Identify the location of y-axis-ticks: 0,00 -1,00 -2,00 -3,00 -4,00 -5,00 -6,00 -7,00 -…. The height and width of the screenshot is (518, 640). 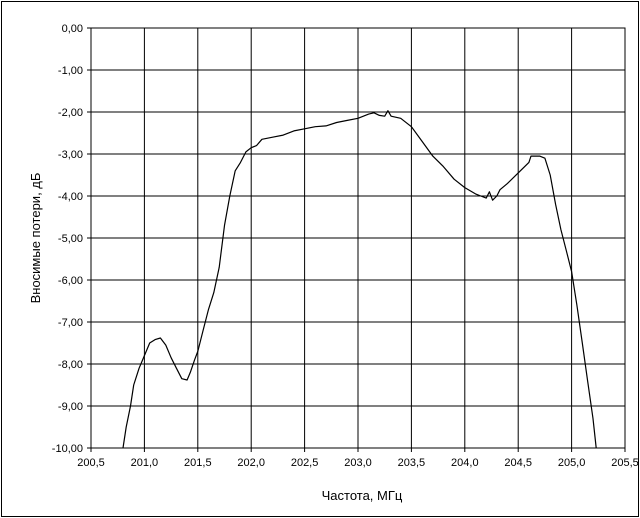
(71, 239).